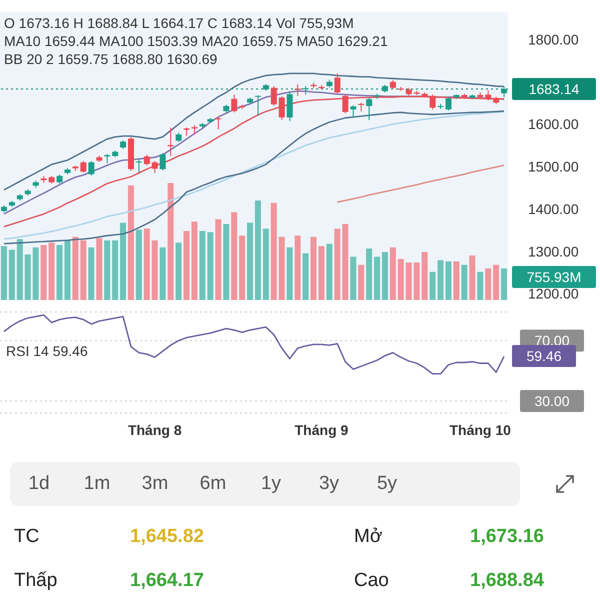 The image size is (600, 600). What do you see at coordinates (97, 484) in the screenshot?
I see `category-label: 1m` at bounding box center [97, 484].